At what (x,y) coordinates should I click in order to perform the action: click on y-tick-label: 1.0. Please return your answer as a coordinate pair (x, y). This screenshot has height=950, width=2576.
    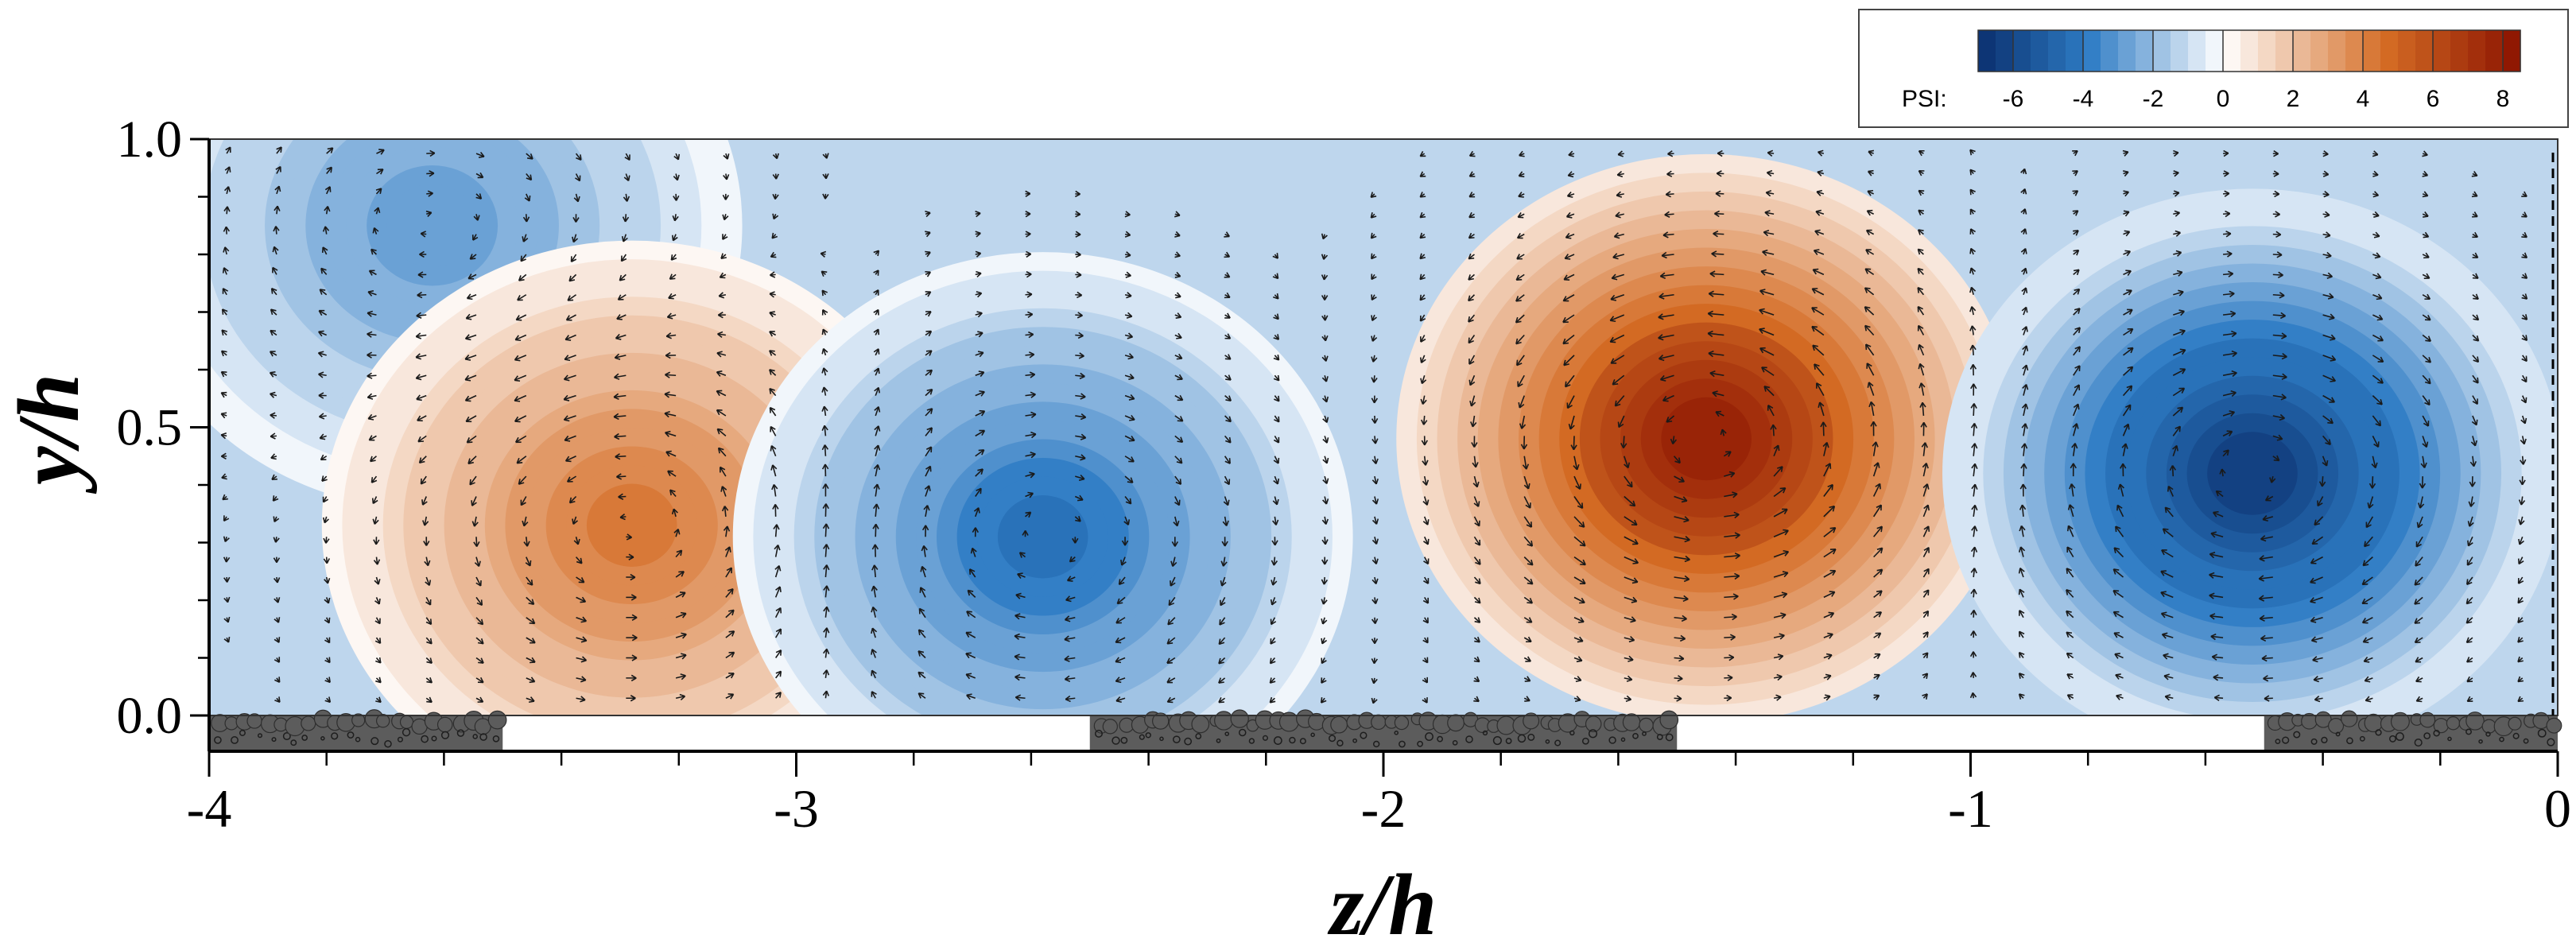
    Looking at the image, I should click on (150, 140).